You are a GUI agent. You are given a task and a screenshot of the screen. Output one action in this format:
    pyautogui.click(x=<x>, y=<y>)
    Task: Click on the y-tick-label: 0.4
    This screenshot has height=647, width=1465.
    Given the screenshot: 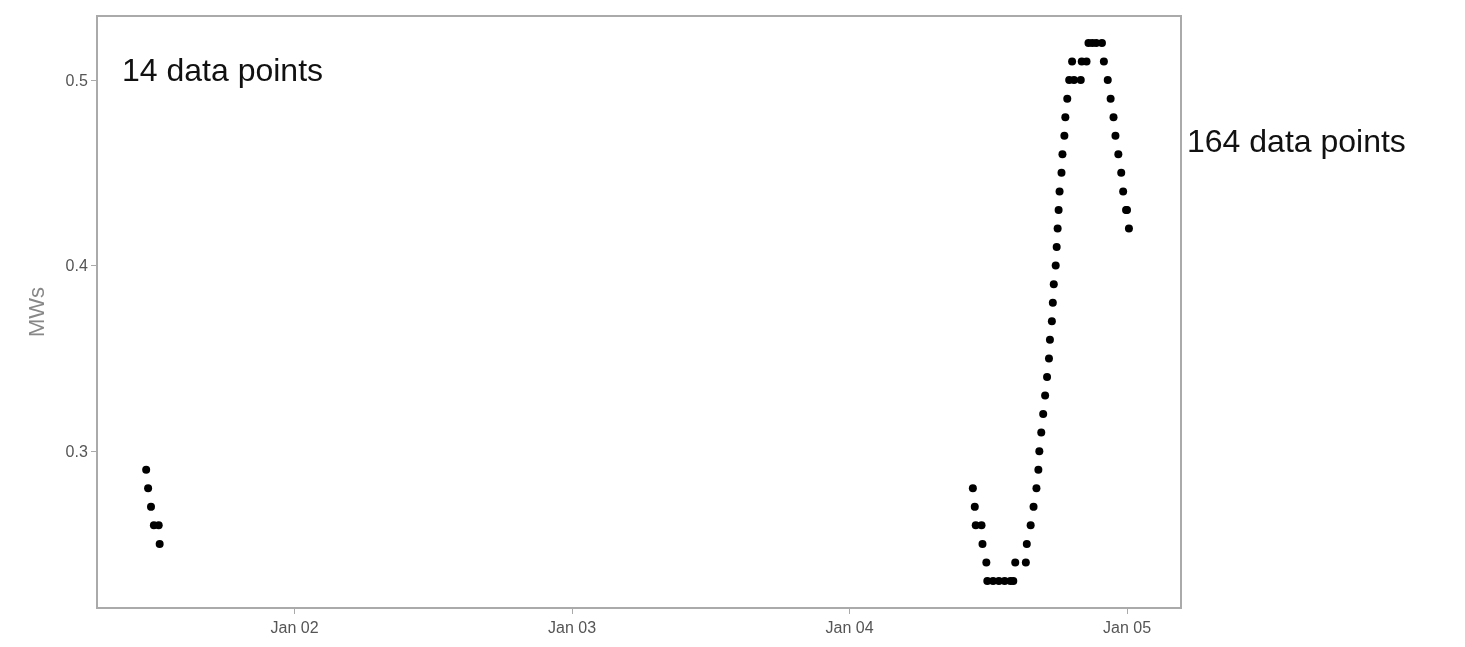 What is the action you would take?
    pyautogui.click(x=76, y=266)
    